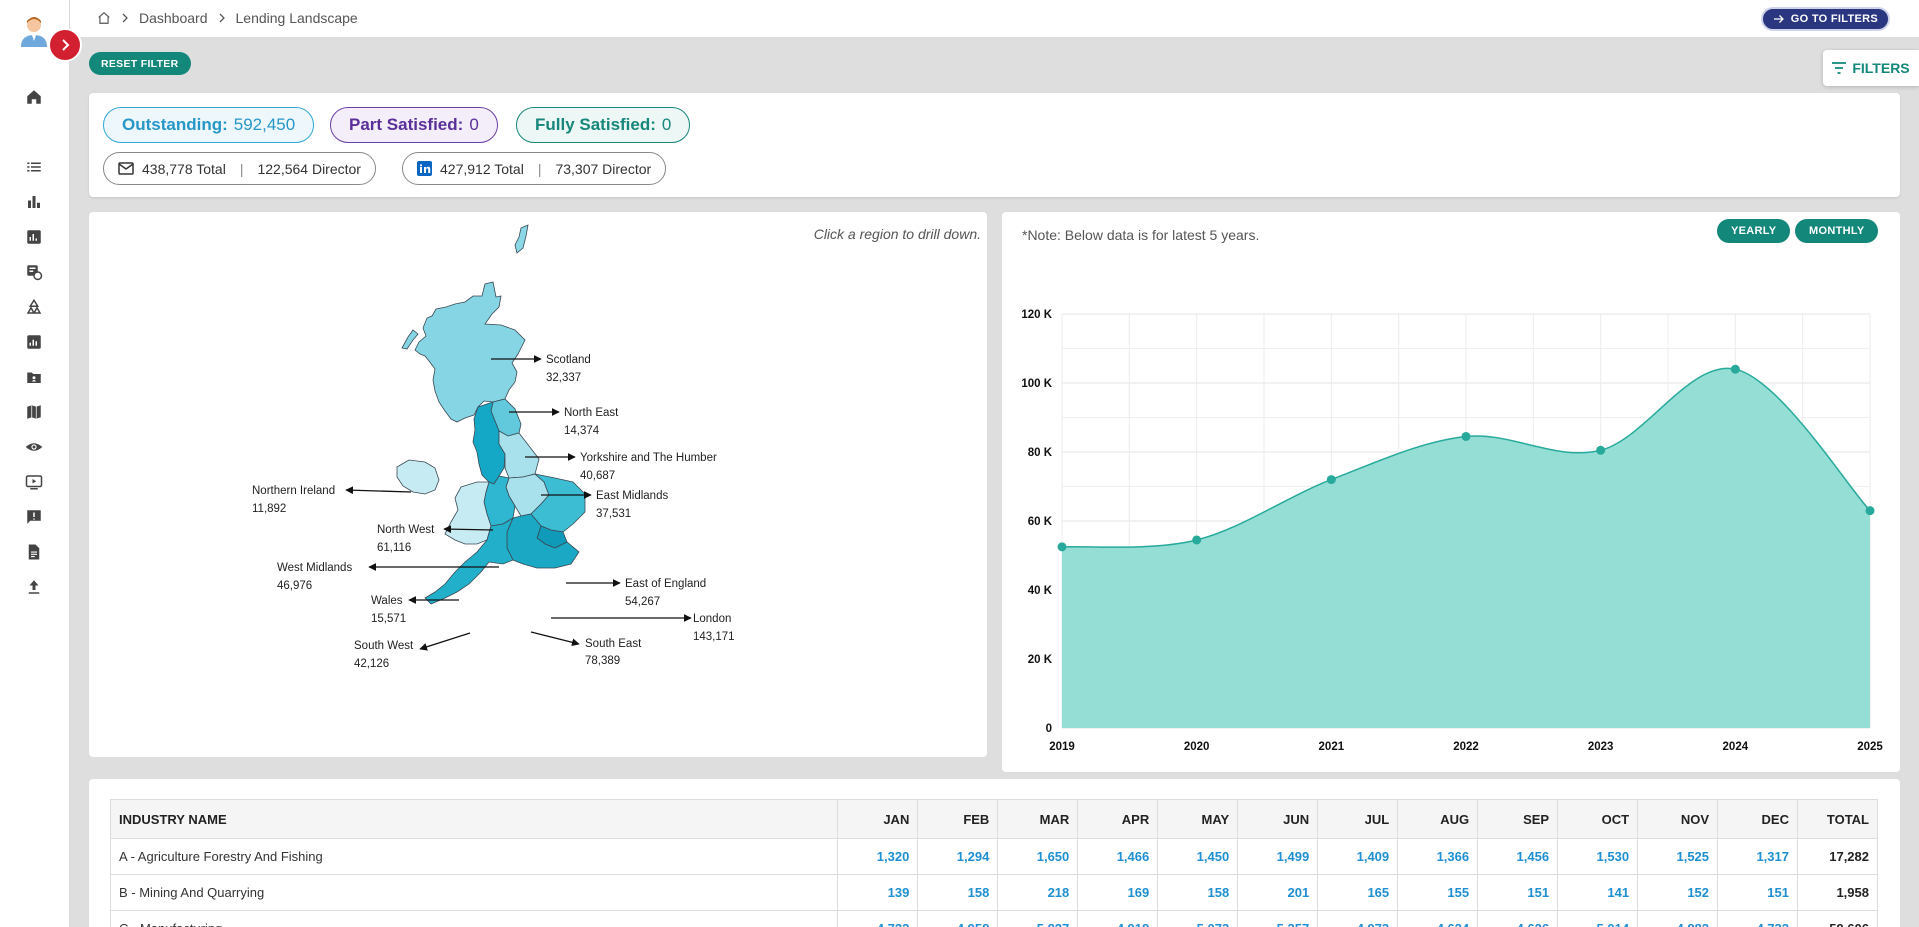  I want to click on yearly-button: YEARLY, so click(1754, 231).